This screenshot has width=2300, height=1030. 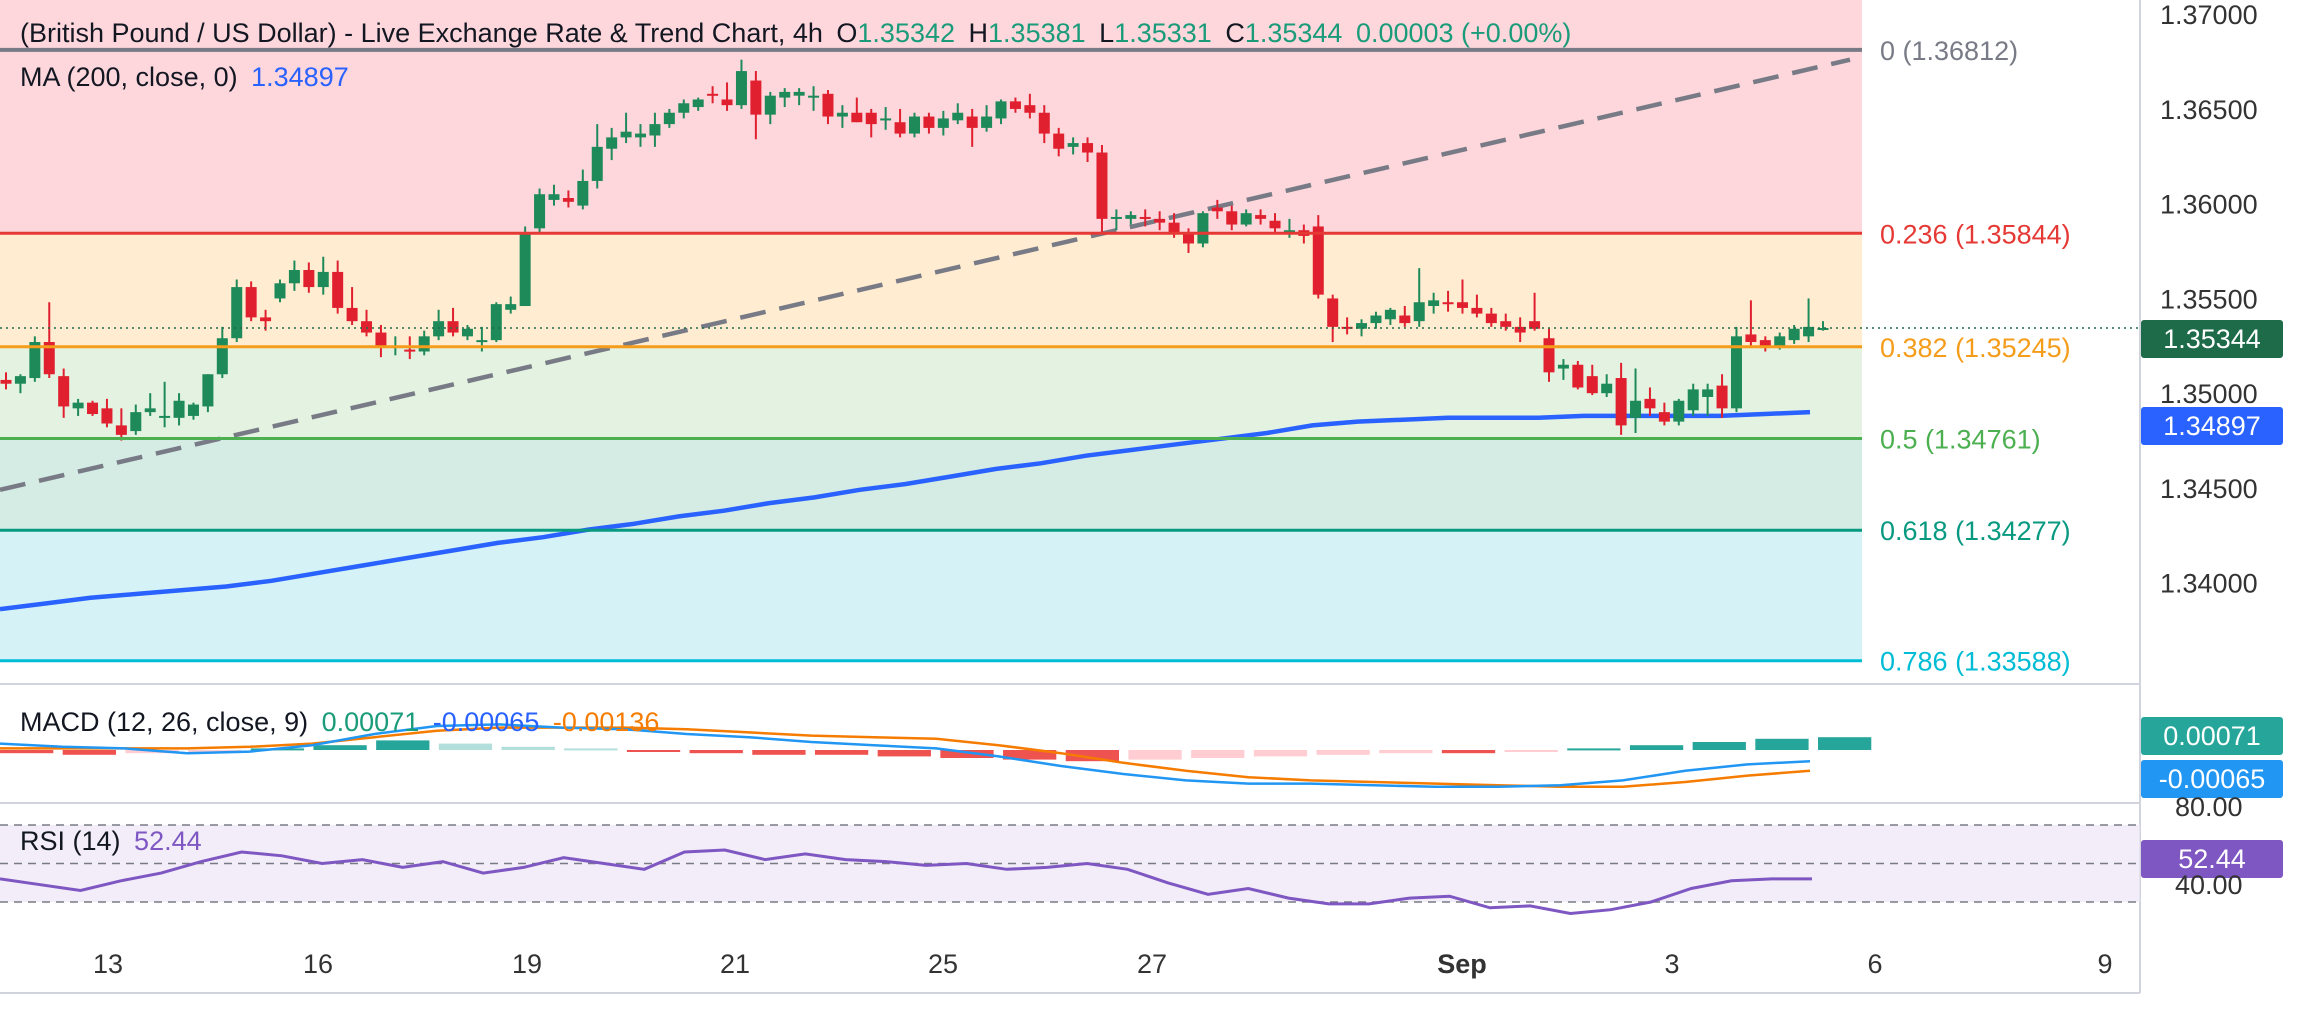 I want to click on ma-legend-label: MA (200, close, 0), so click(x=129, y=77).